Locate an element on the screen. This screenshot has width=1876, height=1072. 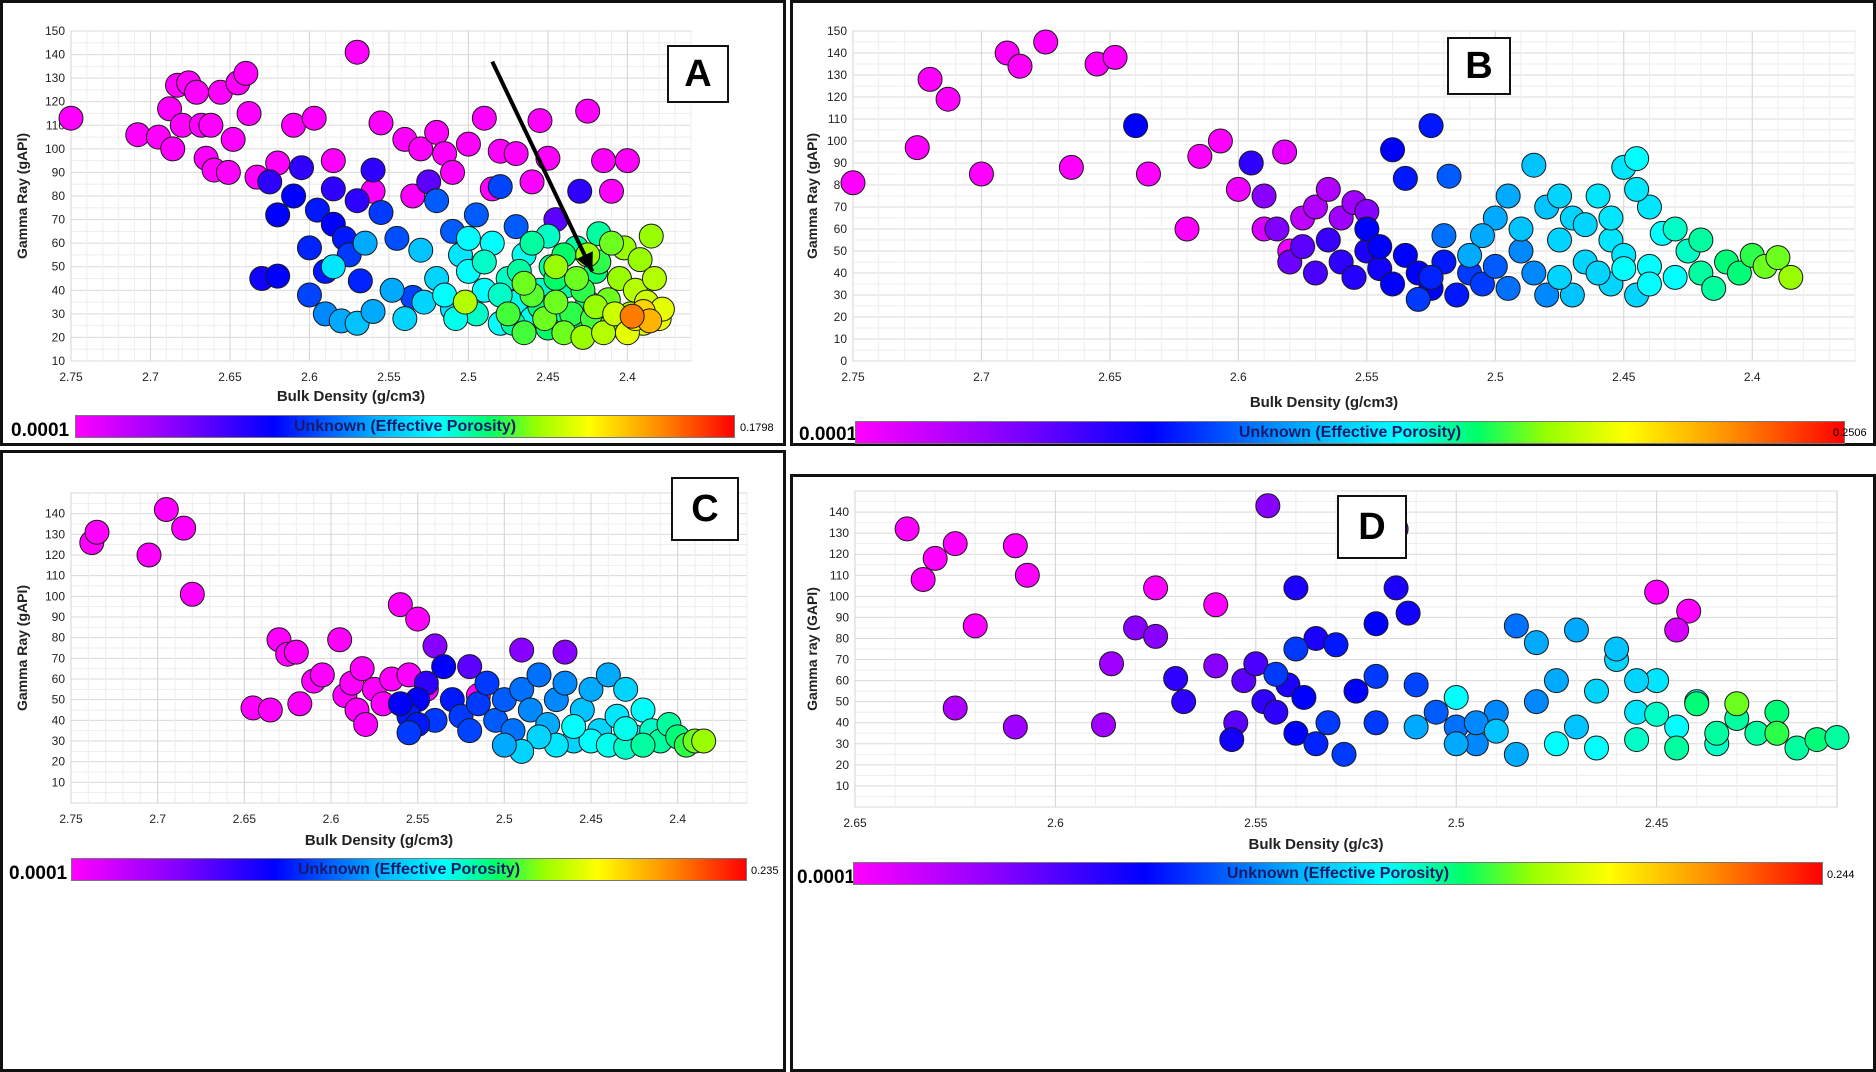
x-tick-label: 2.4 is located at coordinates (1752, 377).